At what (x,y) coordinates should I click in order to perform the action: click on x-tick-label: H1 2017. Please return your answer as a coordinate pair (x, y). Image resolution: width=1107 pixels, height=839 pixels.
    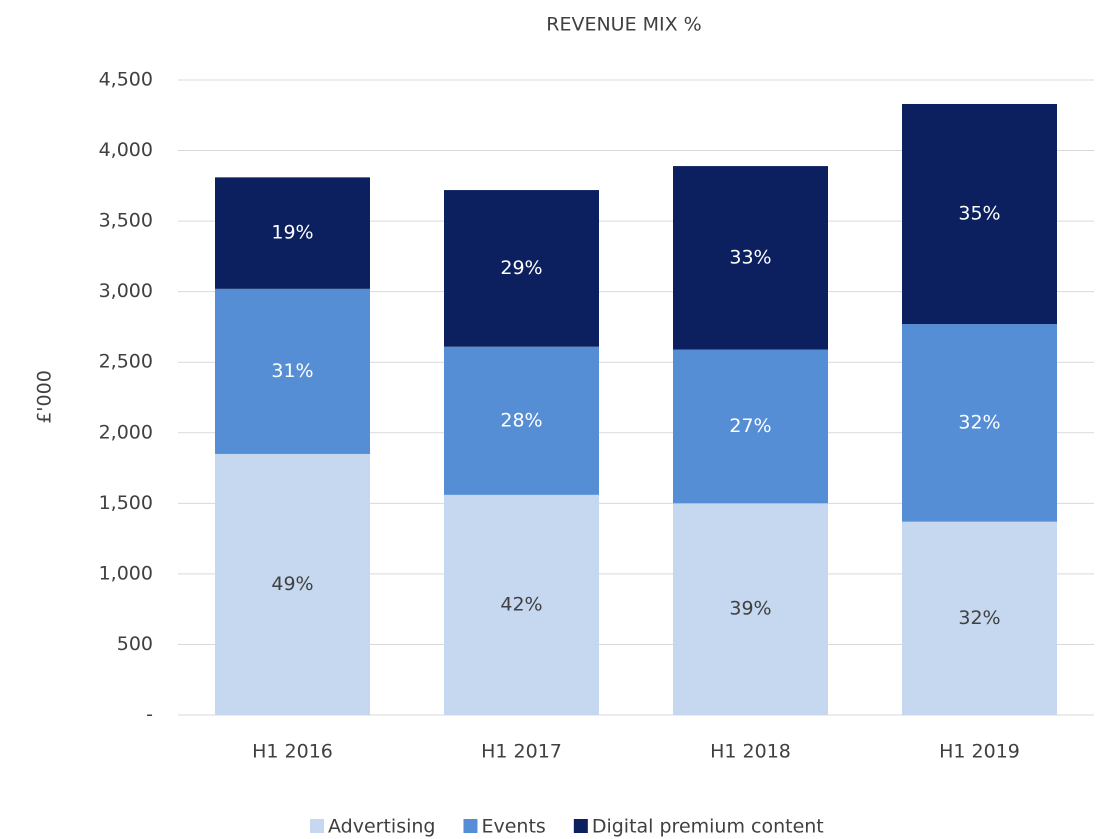
    Looking at the image, I should click on (521, 752).